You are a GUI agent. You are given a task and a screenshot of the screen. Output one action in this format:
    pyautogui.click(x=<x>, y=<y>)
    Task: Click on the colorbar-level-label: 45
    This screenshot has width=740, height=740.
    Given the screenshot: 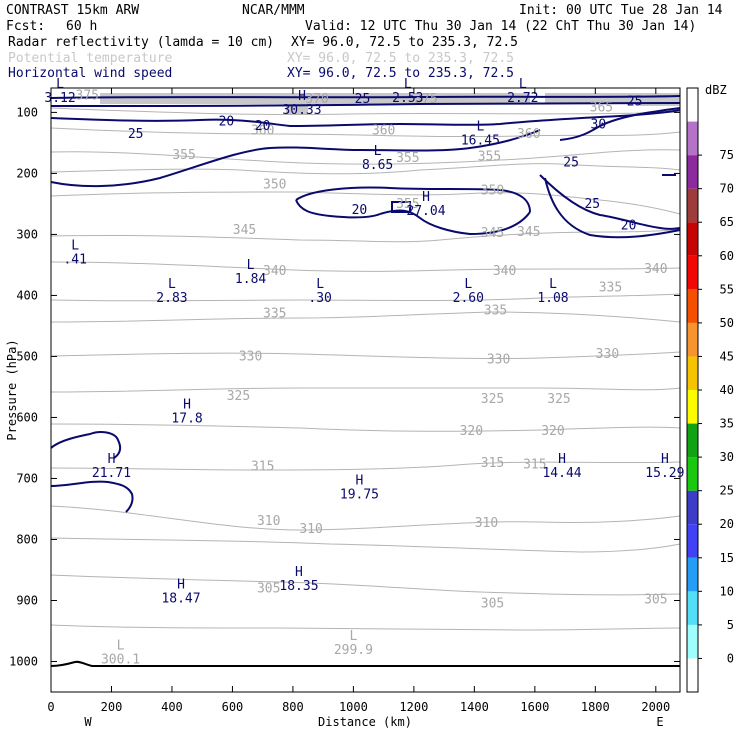 What is the action you would take?
    pyautogui.click(x=727, y=356)
    